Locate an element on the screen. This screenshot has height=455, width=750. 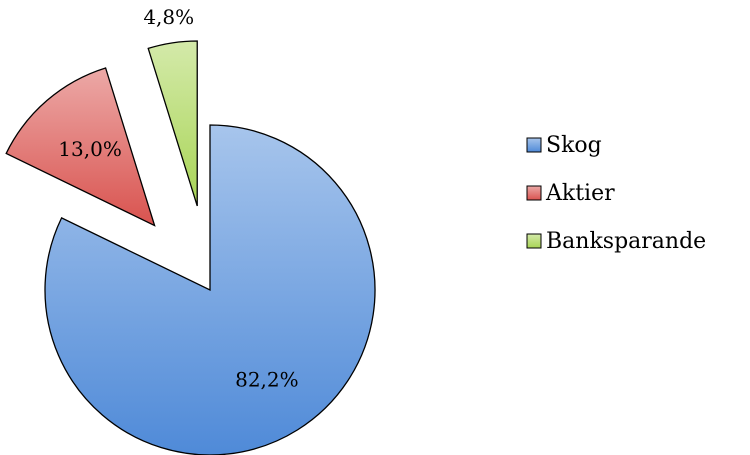
legend-label: Banksparande is located at coordinates (626, 241).